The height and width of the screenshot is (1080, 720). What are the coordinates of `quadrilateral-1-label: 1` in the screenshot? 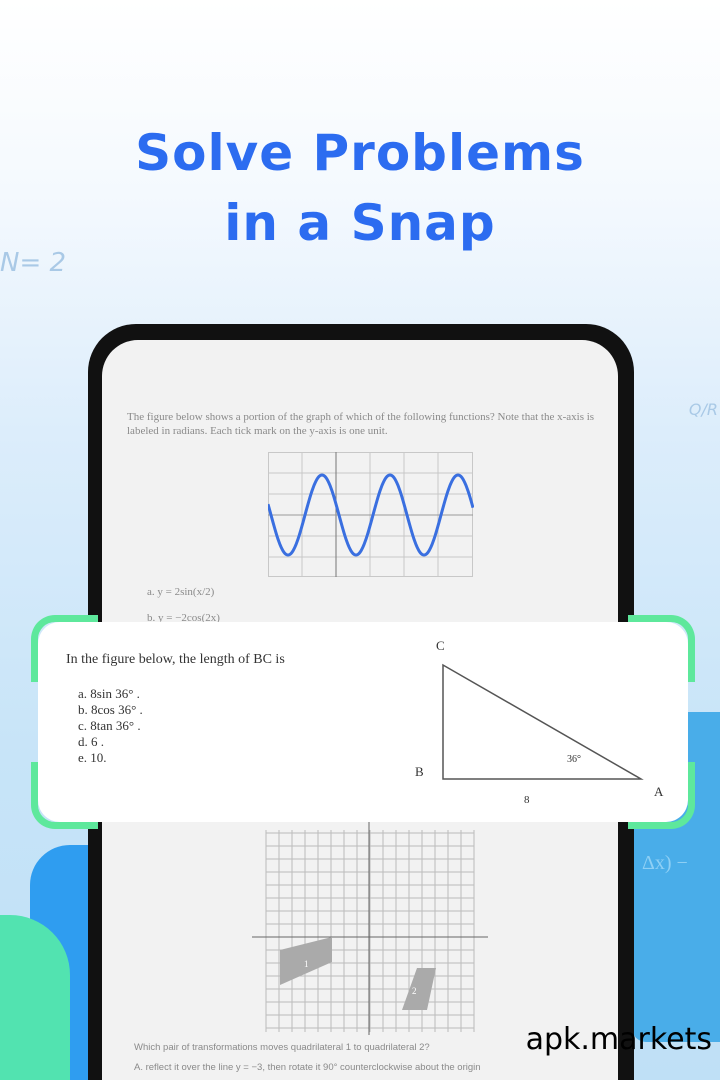 It's located at (306, 964).